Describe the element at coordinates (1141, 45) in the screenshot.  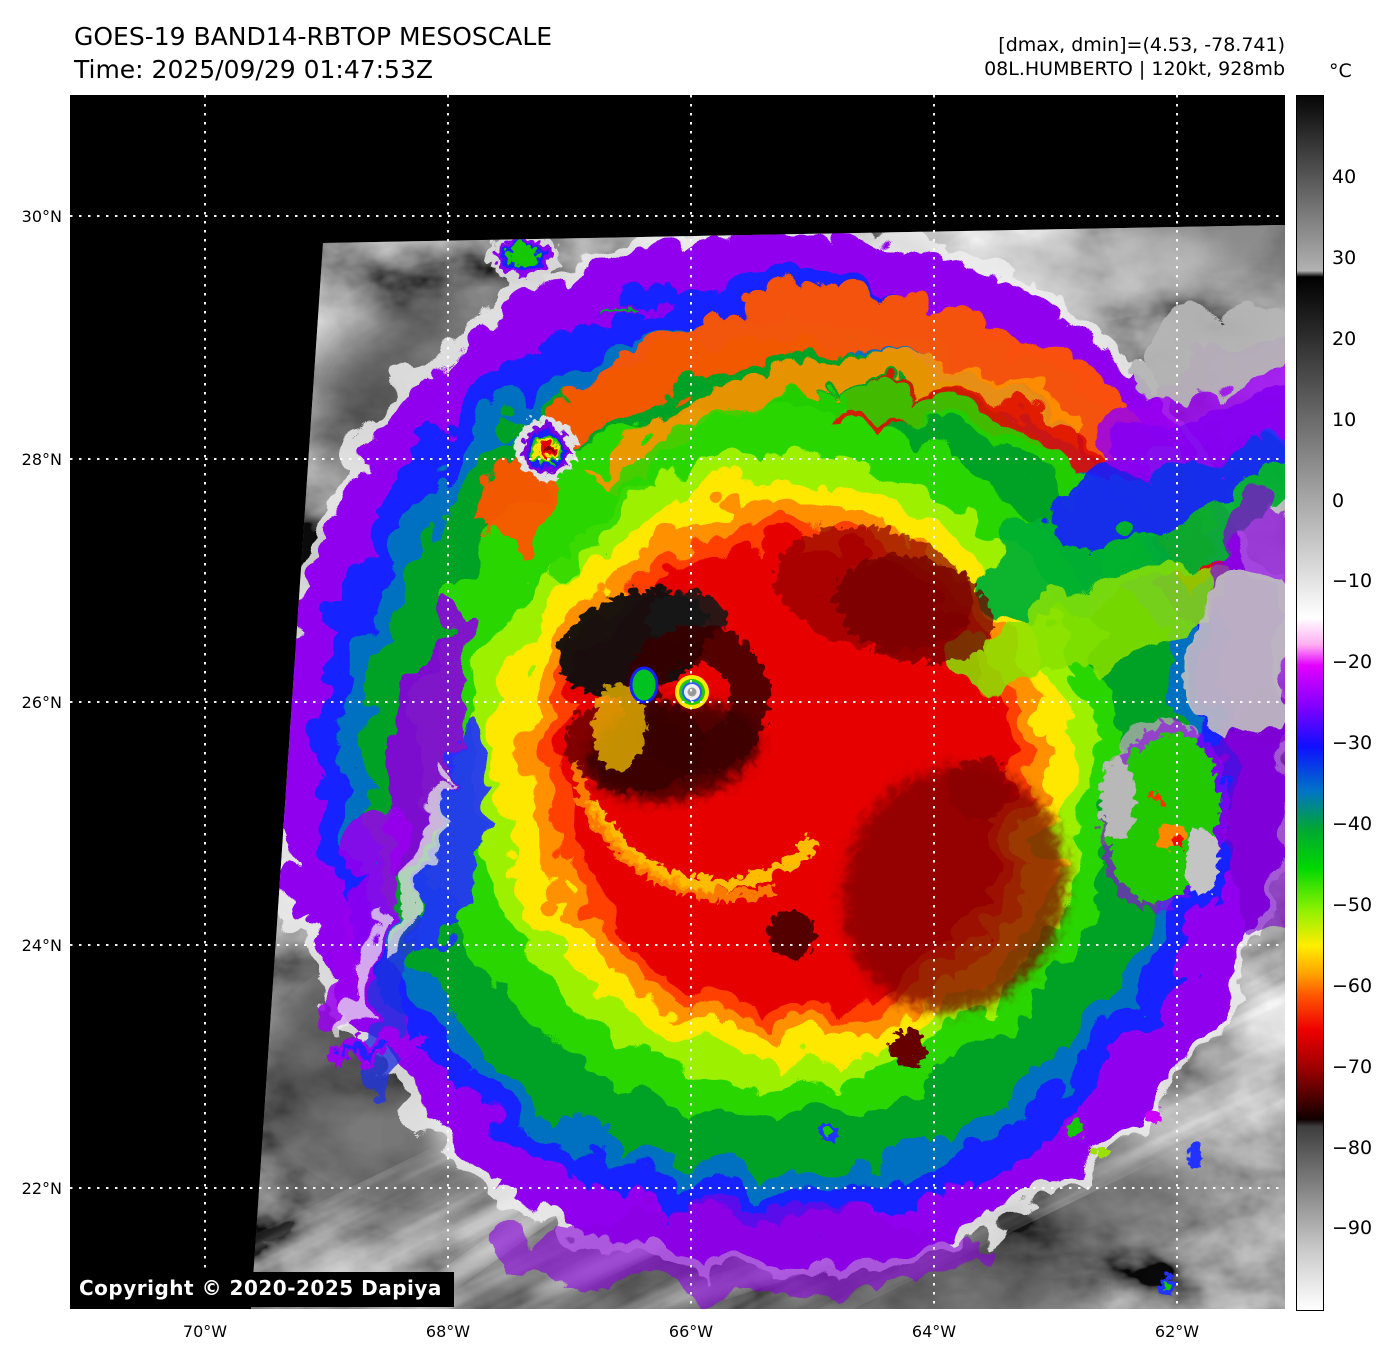
I see `dmax-dmin-readout: [dmax, dmin]=(4.53, -78.741)` at that location.